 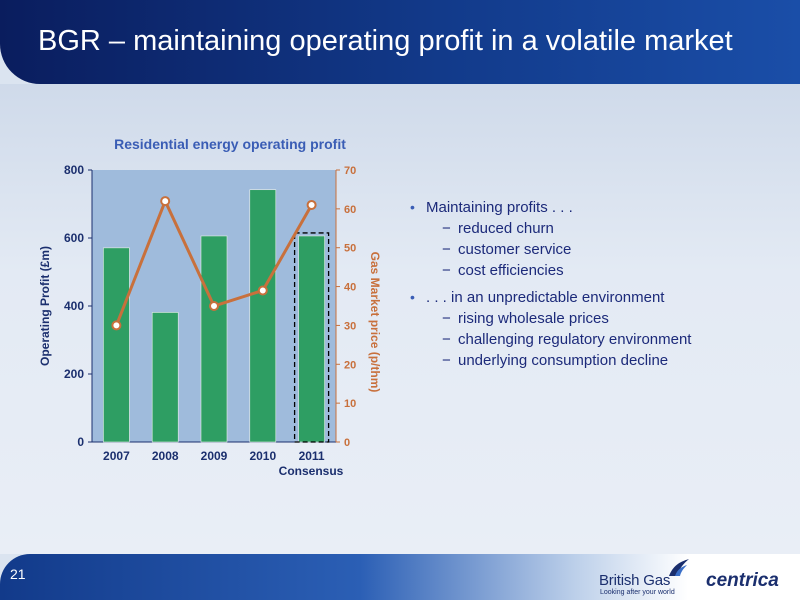 What do you see at coordinates (545, 297) in the screenshot?
I see `bullet-text: . . . in an unpredictable environment` at bounding box center [545, 297].